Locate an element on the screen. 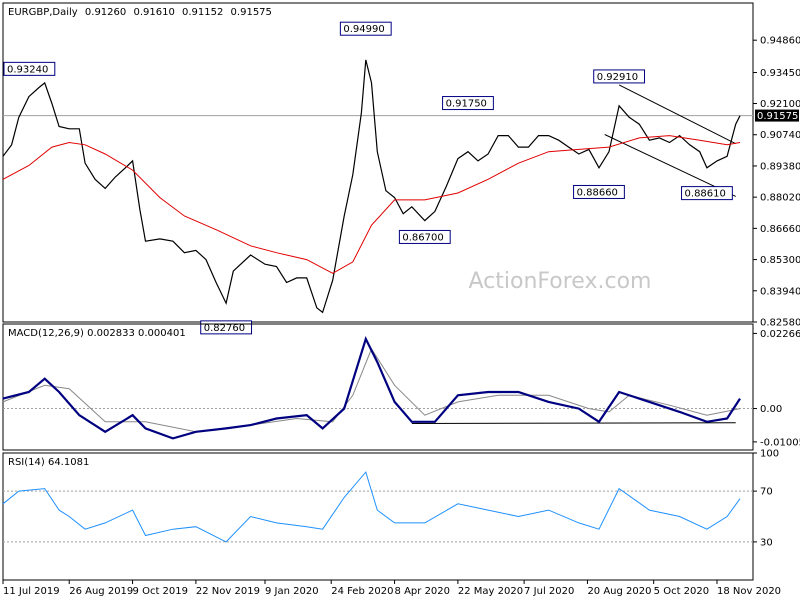 The height and width of the screenshot is (600, 800). price-tick-label: 0.83940 is located at coordinates (780, 291).